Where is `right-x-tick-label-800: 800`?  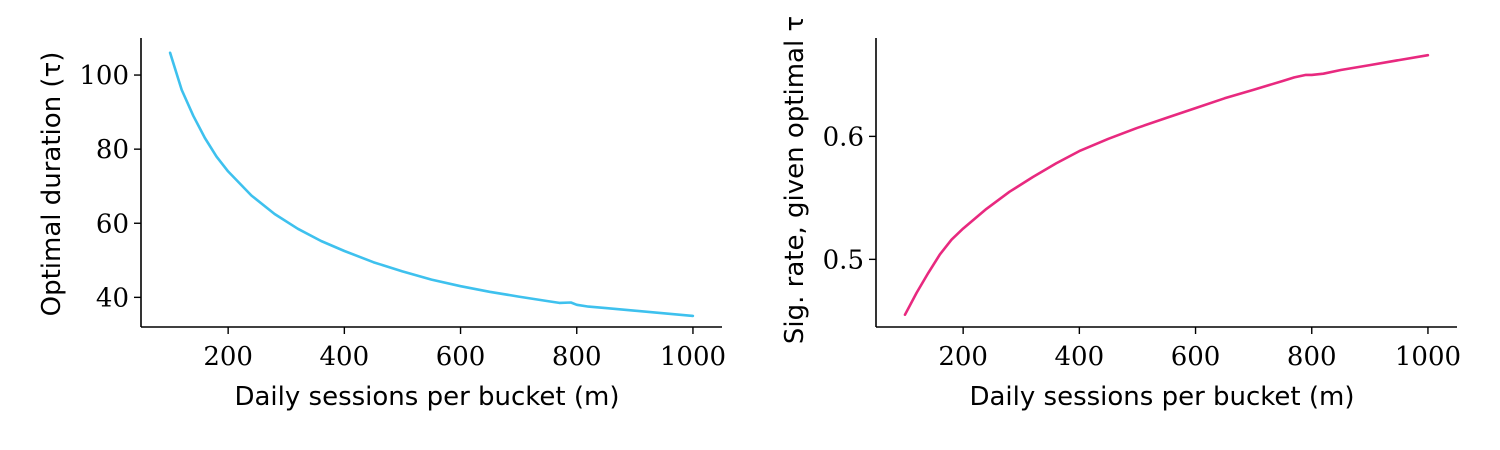
right-x-tick-label-800: 800 is located at coordinates (1312, 357).